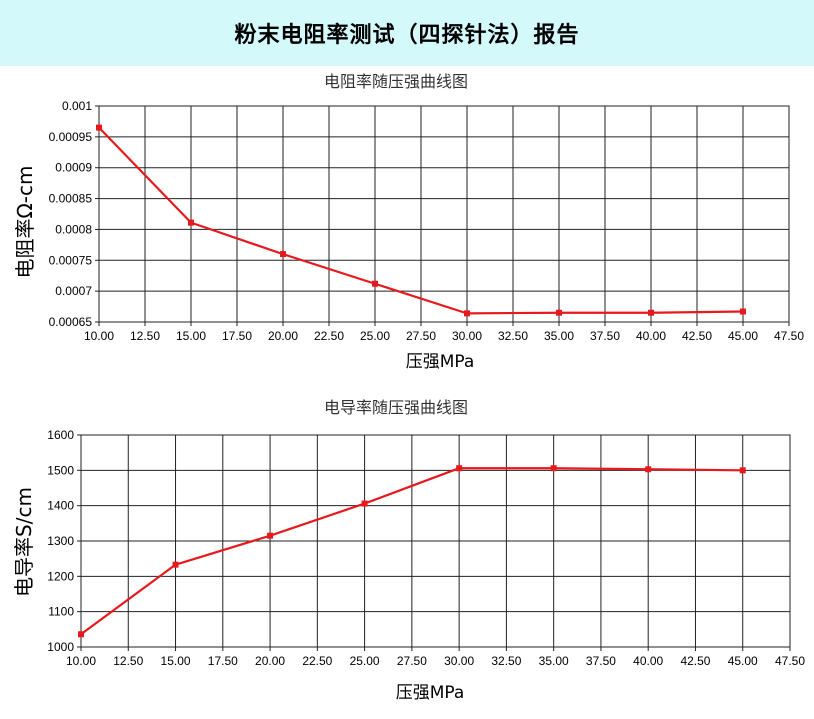 The image size is (814, 719). Describe the element at coordinates (60, 435) in the screenshot. I see `y-tick-label: 1600` at that location.